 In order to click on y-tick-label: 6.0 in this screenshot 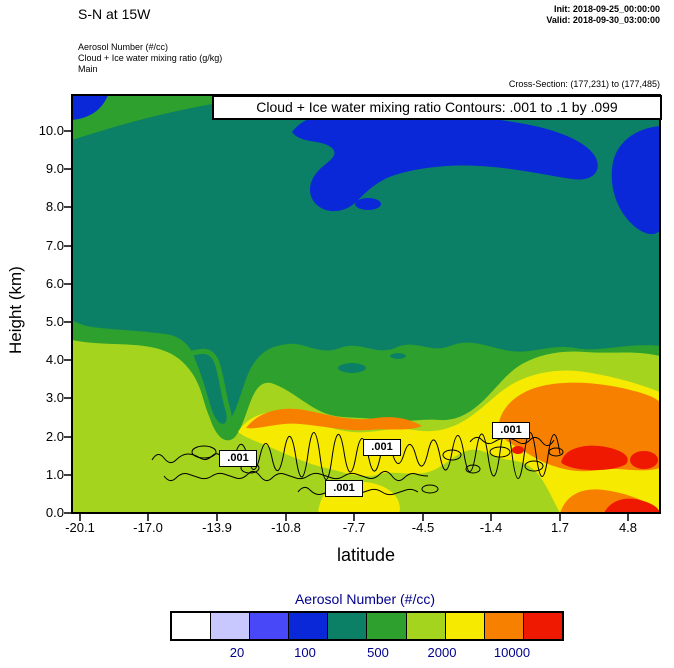, I will do `click(54, 283)`.